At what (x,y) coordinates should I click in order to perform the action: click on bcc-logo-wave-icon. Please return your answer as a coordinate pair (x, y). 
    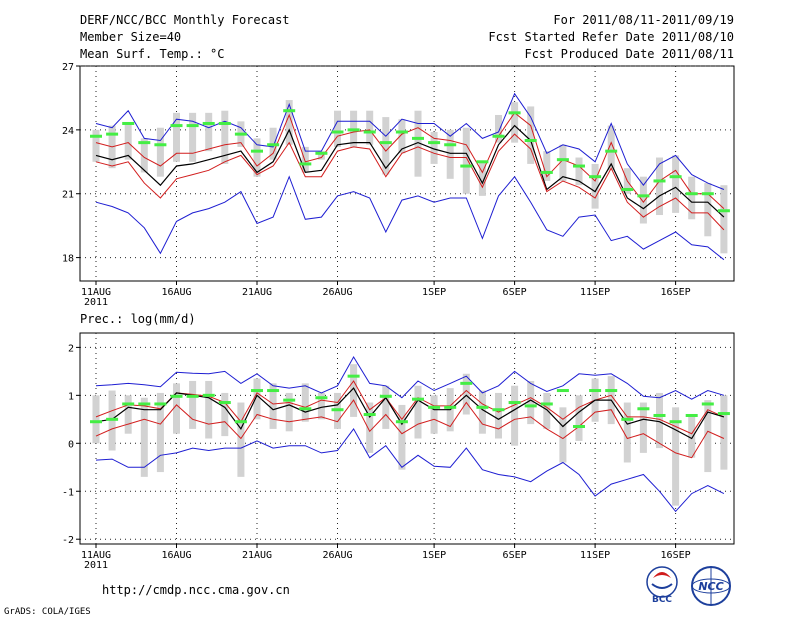
    Looking at the image, I should click on (662, 586).